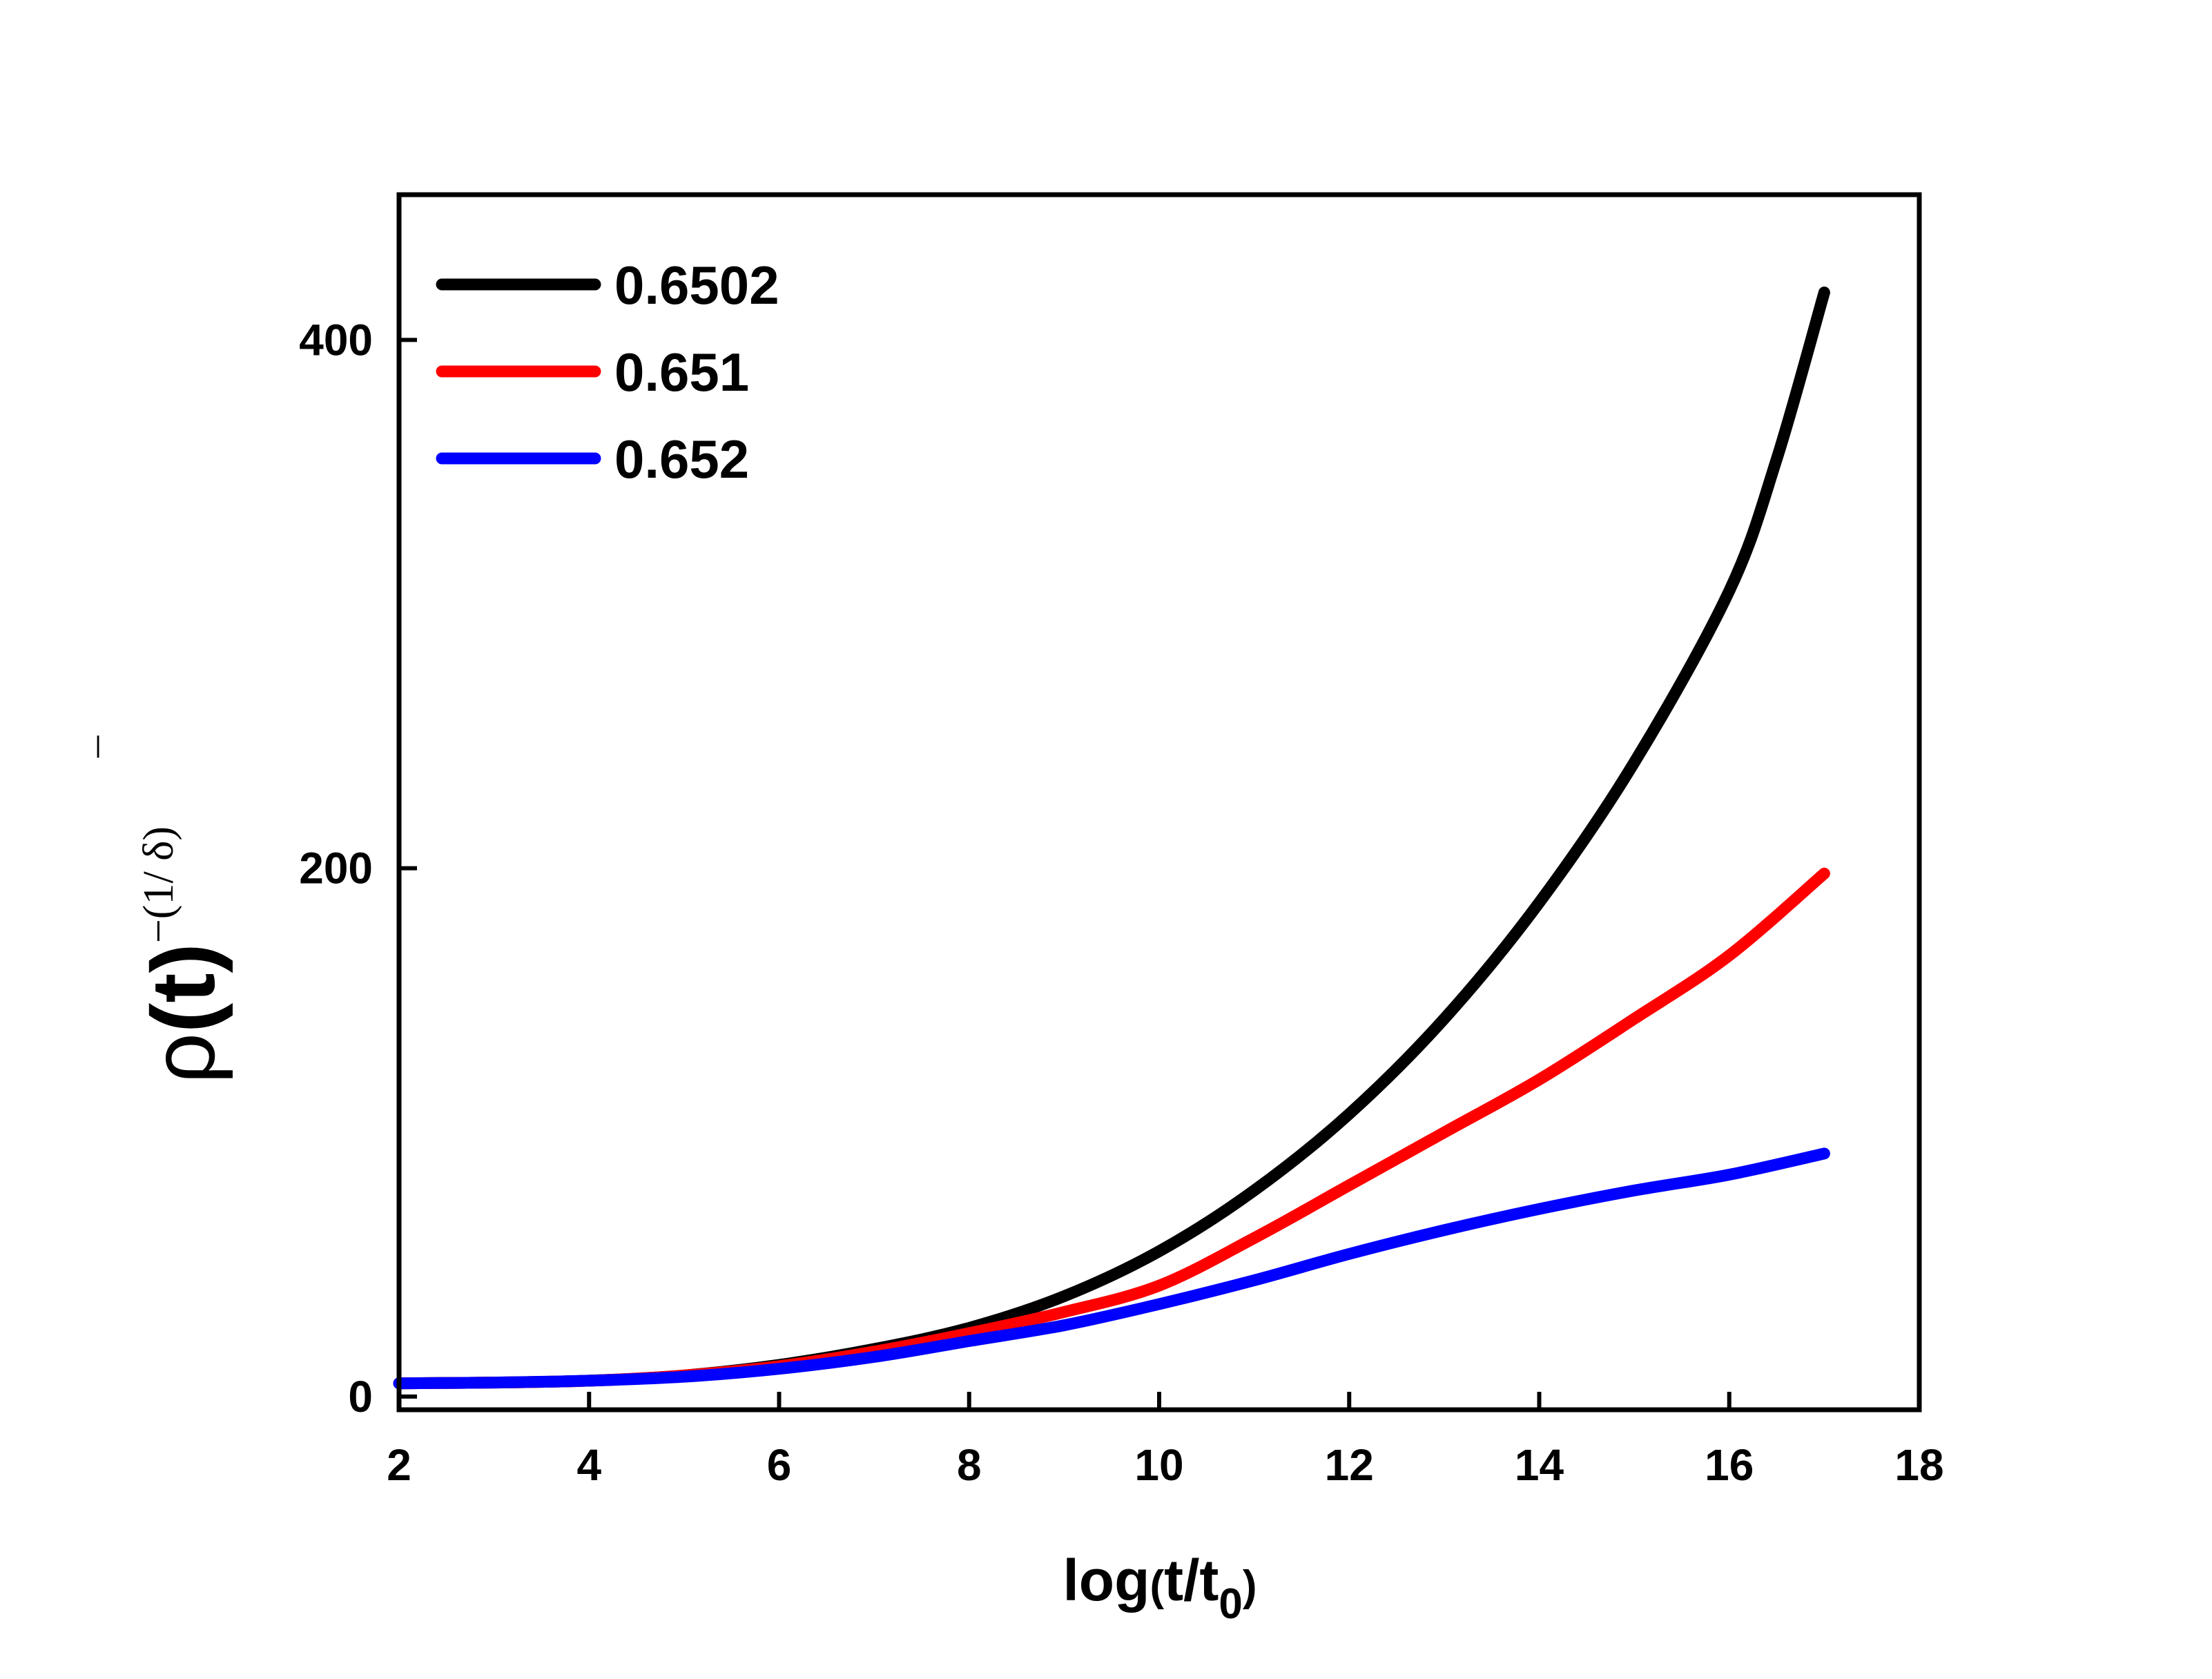  Describe the element at coordinates (399, 1465) in the screenshot. I see `x-tick-label: 2` at that location.